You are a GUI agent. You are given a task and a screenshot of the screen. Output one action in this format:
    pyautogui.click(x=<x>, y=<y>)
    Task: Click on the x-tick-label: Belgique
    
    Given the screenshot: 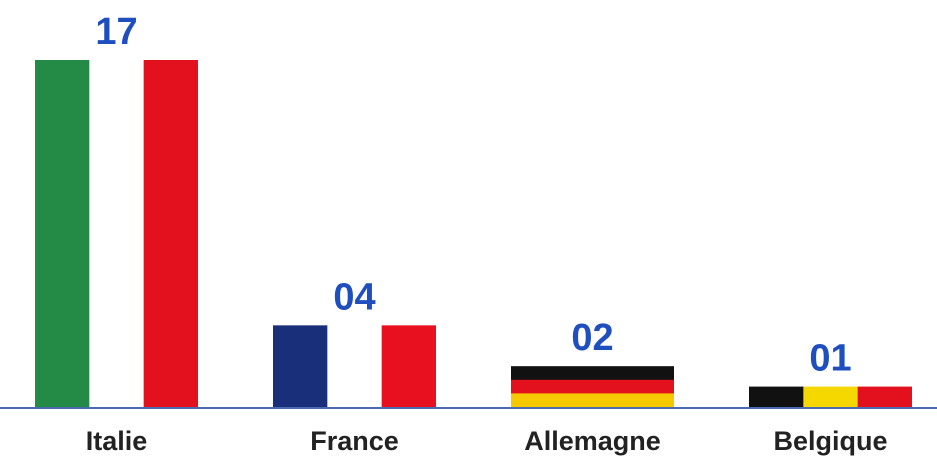 What is the action you would take?
    pyautogui.click(x=830, y=441)
    